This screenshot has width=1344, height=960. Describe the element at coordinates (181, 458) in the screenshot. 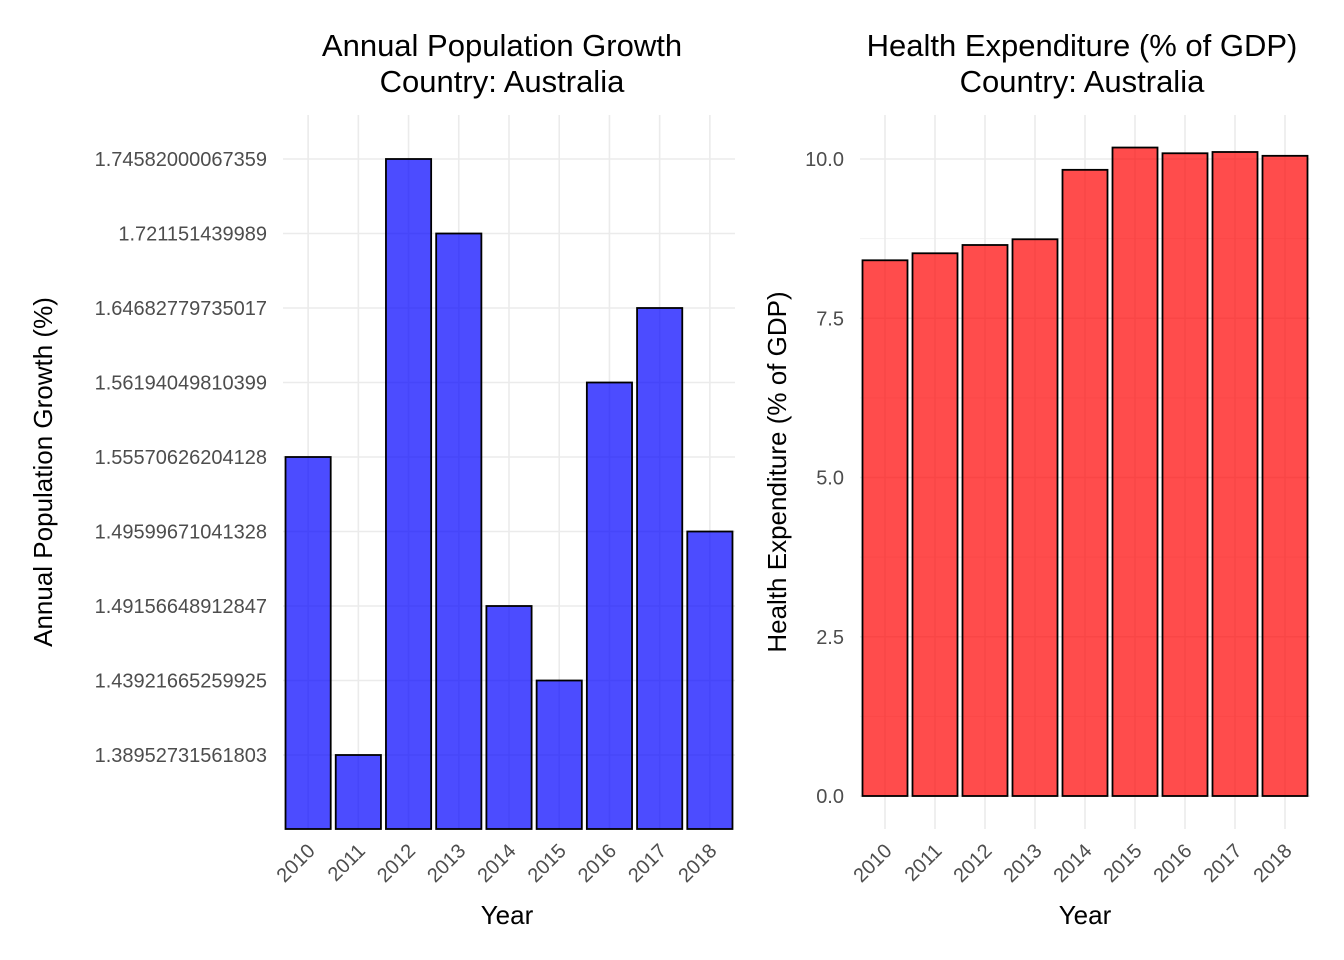

I see `y-tick-label: 1.55570626204128` at that location.